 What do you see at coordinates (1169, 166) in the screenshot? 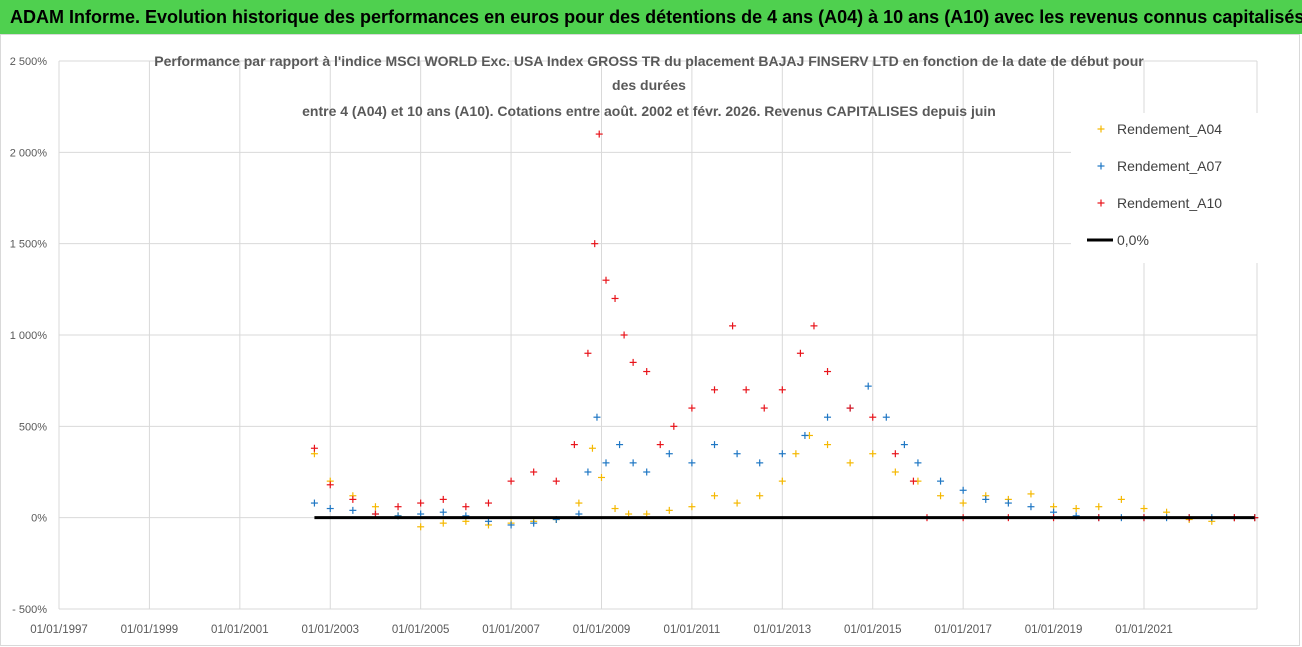
I see `legend-label: Rendement_A07` at bounding box center [1169, 166].